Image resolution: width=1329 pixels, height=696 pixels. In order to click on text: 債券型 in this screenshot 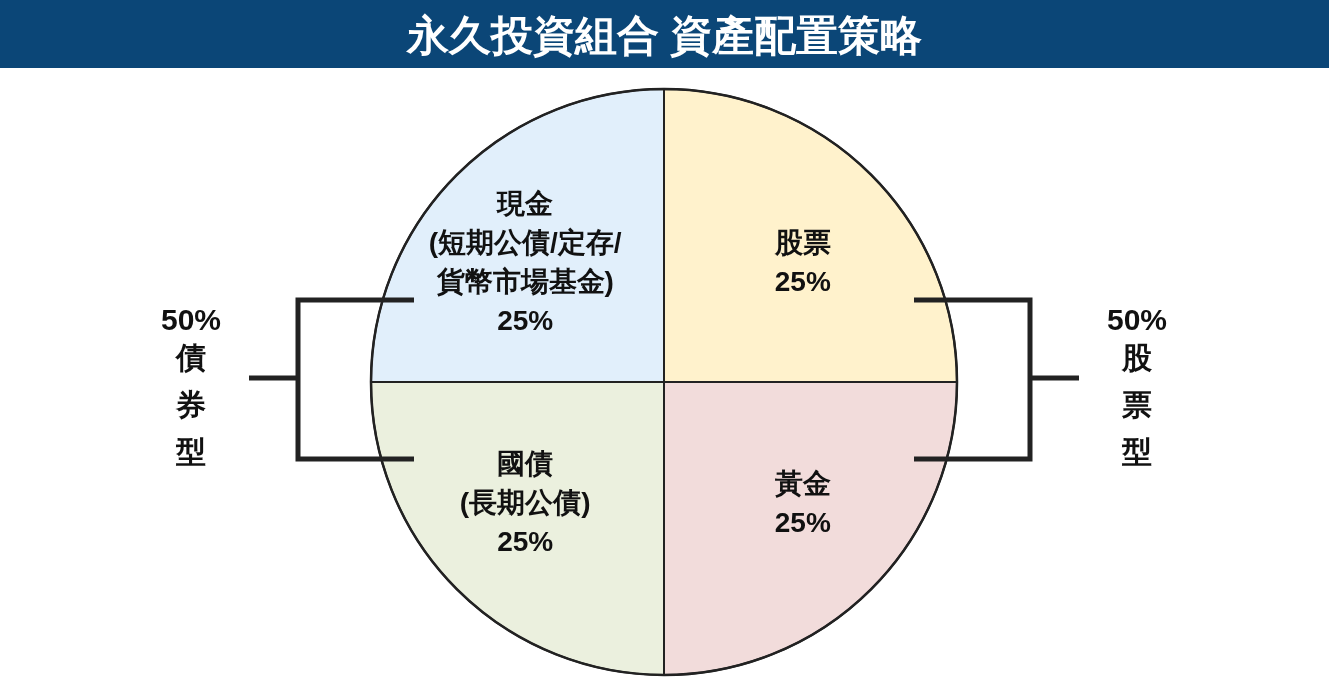, I will do `click(199, 404)`.